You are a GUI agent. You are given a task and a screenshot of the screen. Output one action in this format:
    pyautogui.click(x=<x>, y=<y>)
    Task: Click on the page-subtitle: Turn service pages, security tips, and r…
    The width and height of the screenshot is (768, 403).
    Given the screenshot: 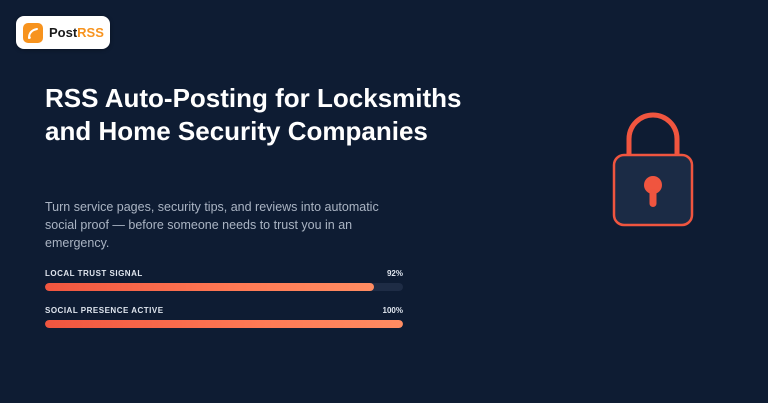 What is the action you would take?
    pyautogui.click(x=212, y=225)
    